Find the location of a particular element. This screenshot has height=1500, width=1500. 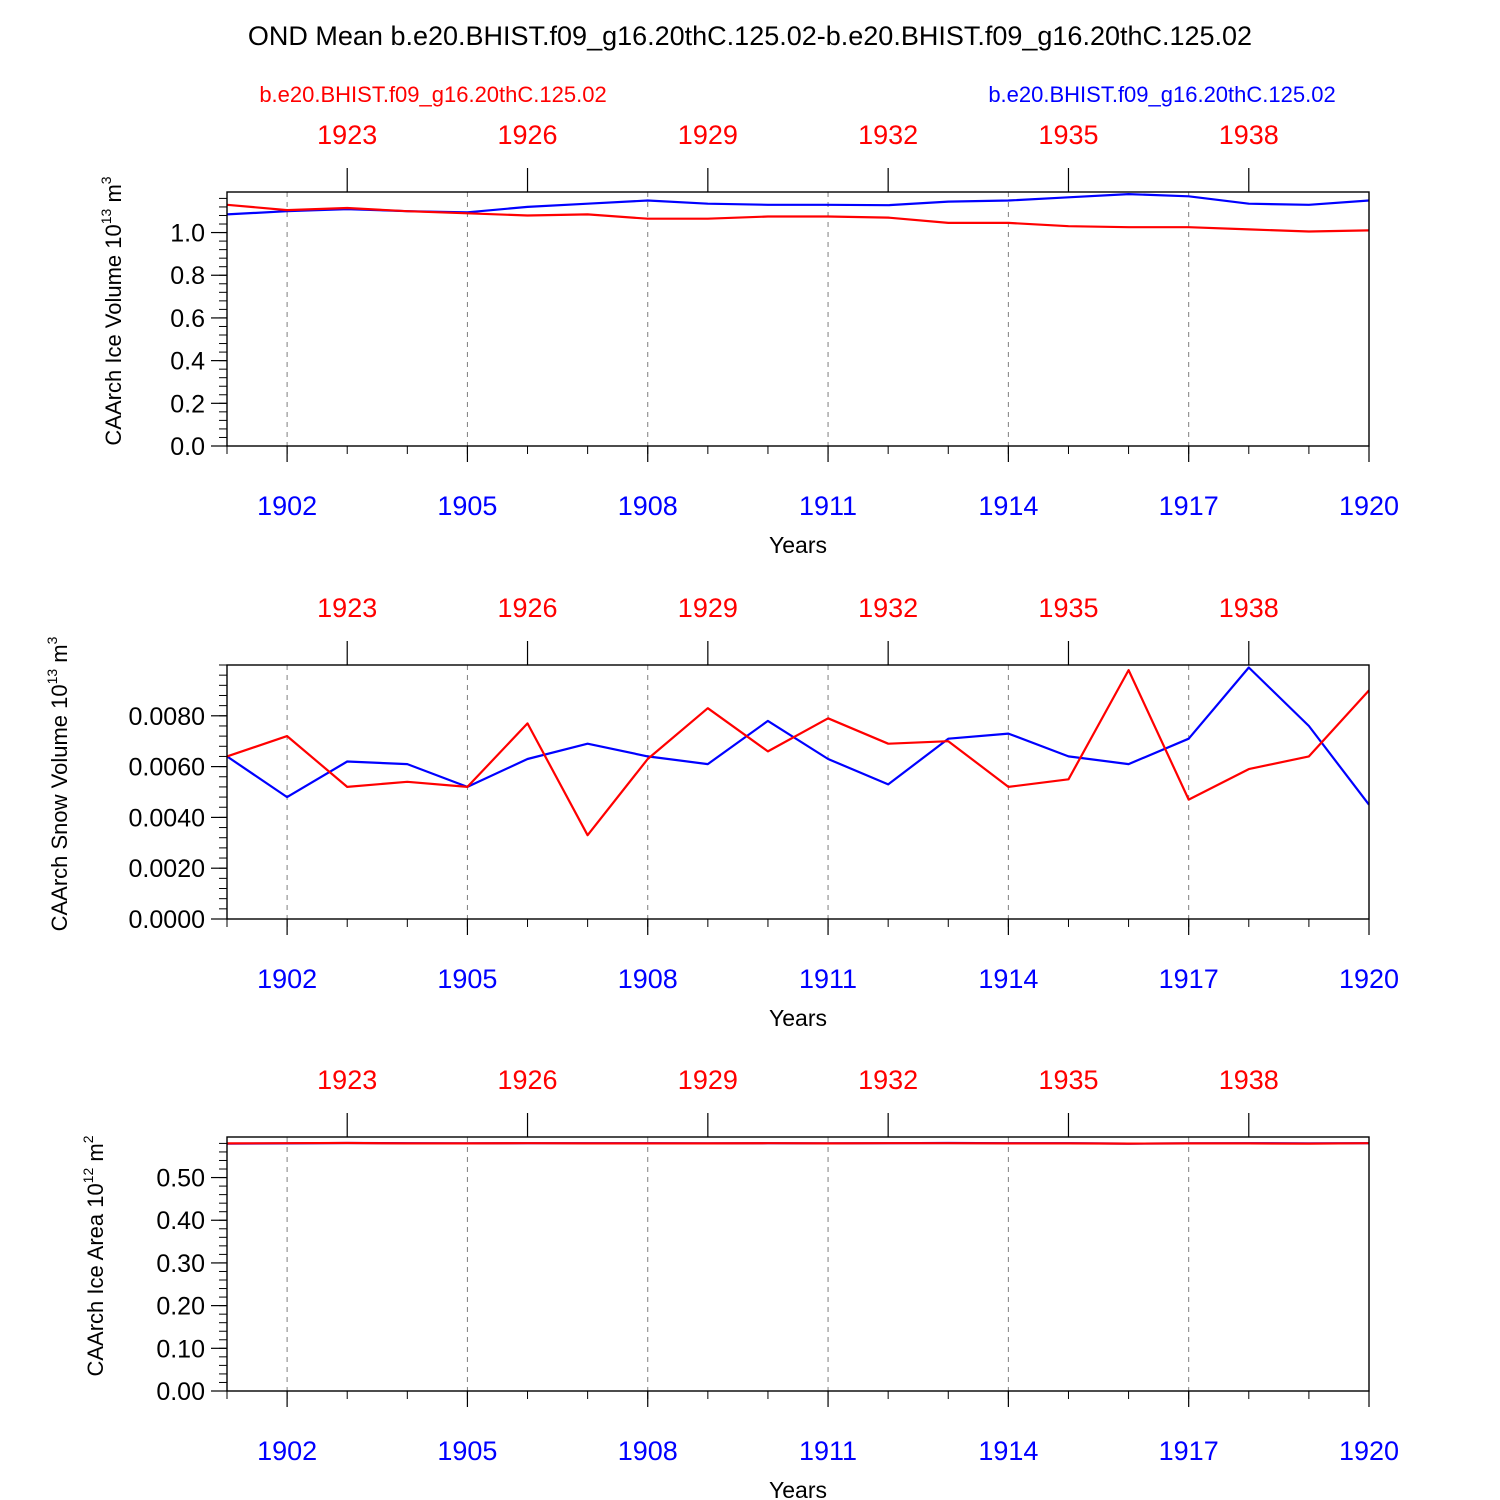

y-tick-label: 0.0080 is located at coordinates (167, 717).